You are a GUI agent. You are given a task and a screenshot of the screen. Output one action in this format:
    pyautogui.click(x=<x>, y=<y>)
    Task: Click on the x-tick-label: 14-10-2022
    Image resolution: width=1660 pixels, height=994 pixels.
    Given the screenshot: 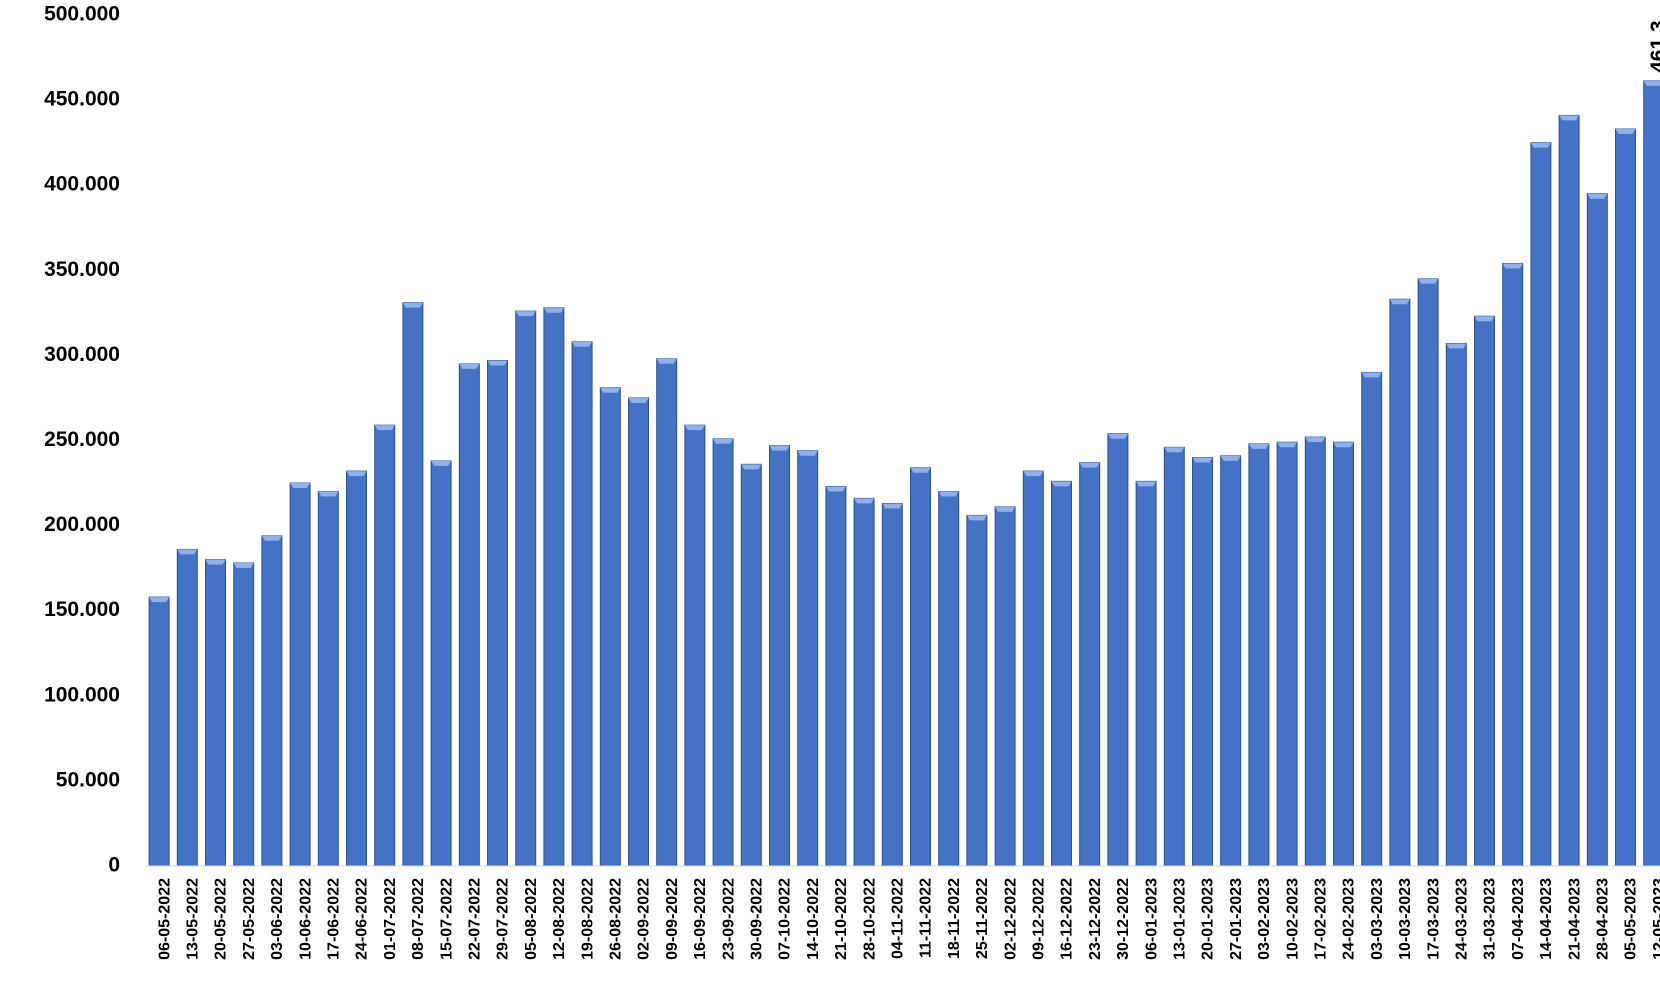 What is the action you would take?
    pyautogui.click(x=813, y=919)
    